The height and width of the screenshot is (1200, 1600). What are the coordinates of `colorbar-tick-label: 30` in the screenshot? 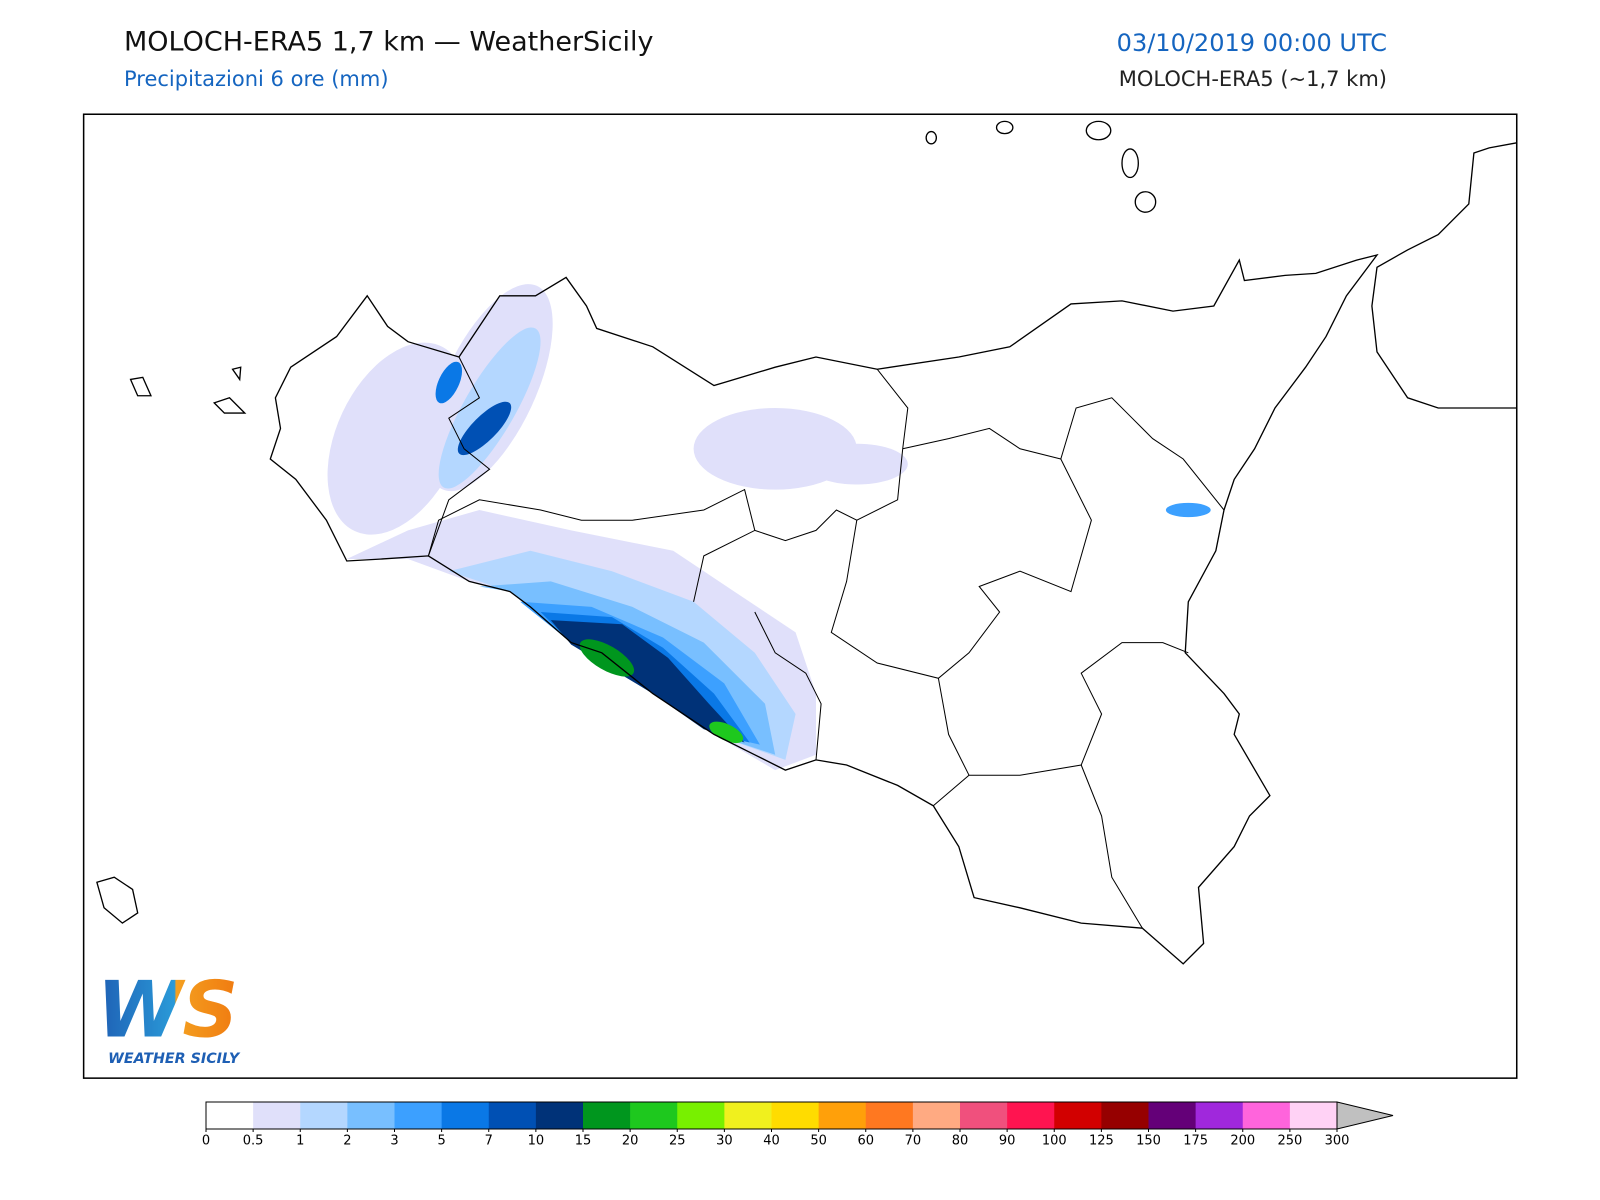 It's located at (724, 1141).